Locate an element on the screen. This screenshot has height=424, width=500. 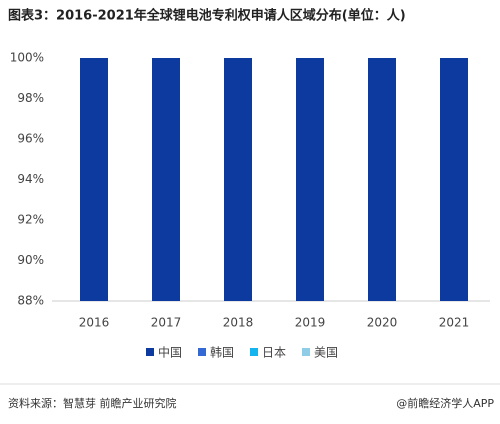
x-tick-label: 2017 is located at coordinates (166, 323).